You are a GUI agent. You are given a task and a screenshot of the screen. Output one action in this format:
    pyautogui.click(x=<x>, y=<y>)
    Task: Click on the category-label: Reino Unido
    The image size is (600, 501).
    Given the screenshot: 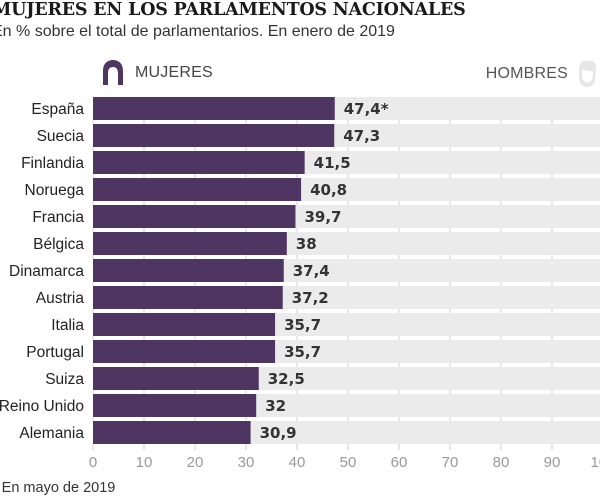 What is the action you would take?
    pyautogui.click(x=42, y=406)
    